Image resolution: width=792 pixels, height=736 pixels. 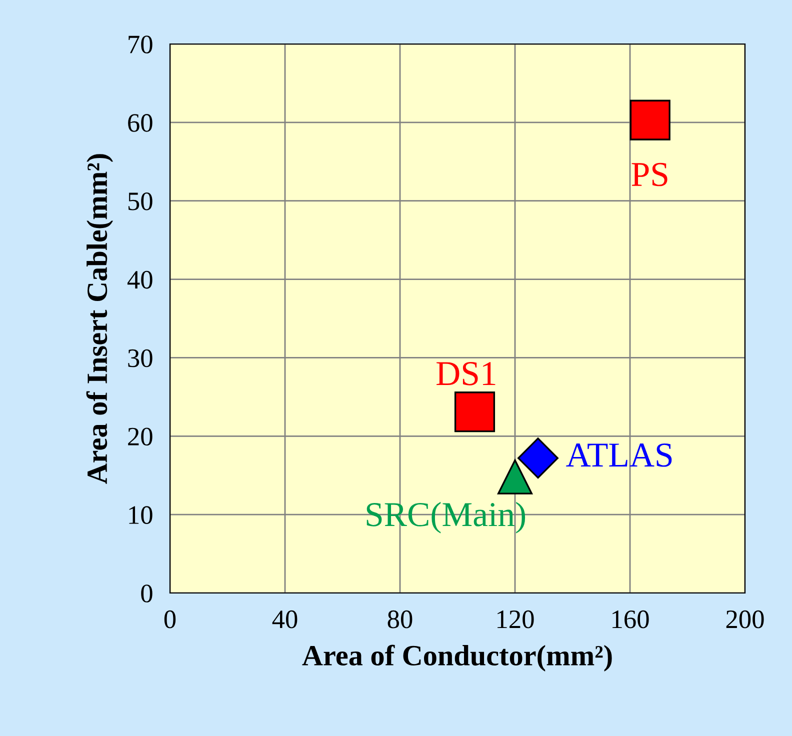 What do you see at coordinates (100, 319) in the screenshot?
I see `y-axis-title: Area of Insert Cable(mm²)` at bounding box center [100, 319].